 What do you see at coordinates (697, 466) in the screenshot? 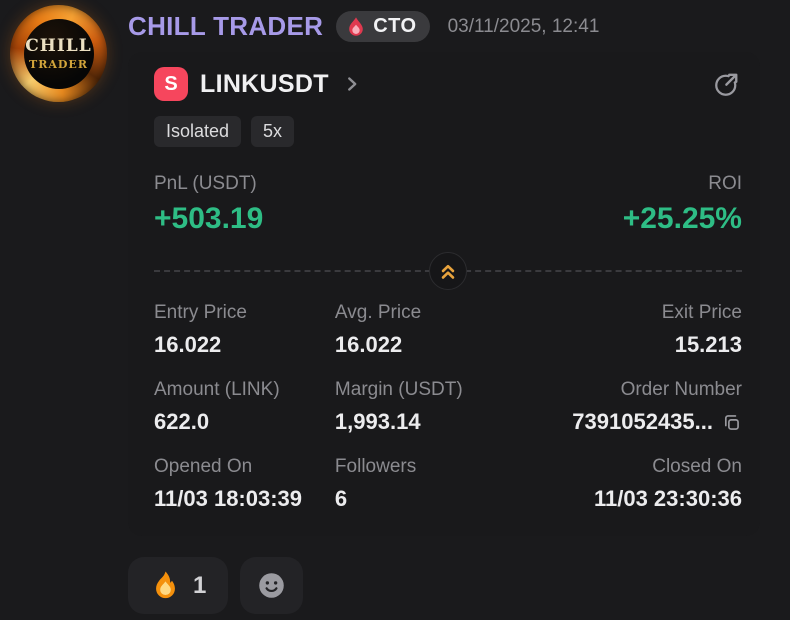
I see `closed-on-label: Closed On` at bounding box center [697, 466].